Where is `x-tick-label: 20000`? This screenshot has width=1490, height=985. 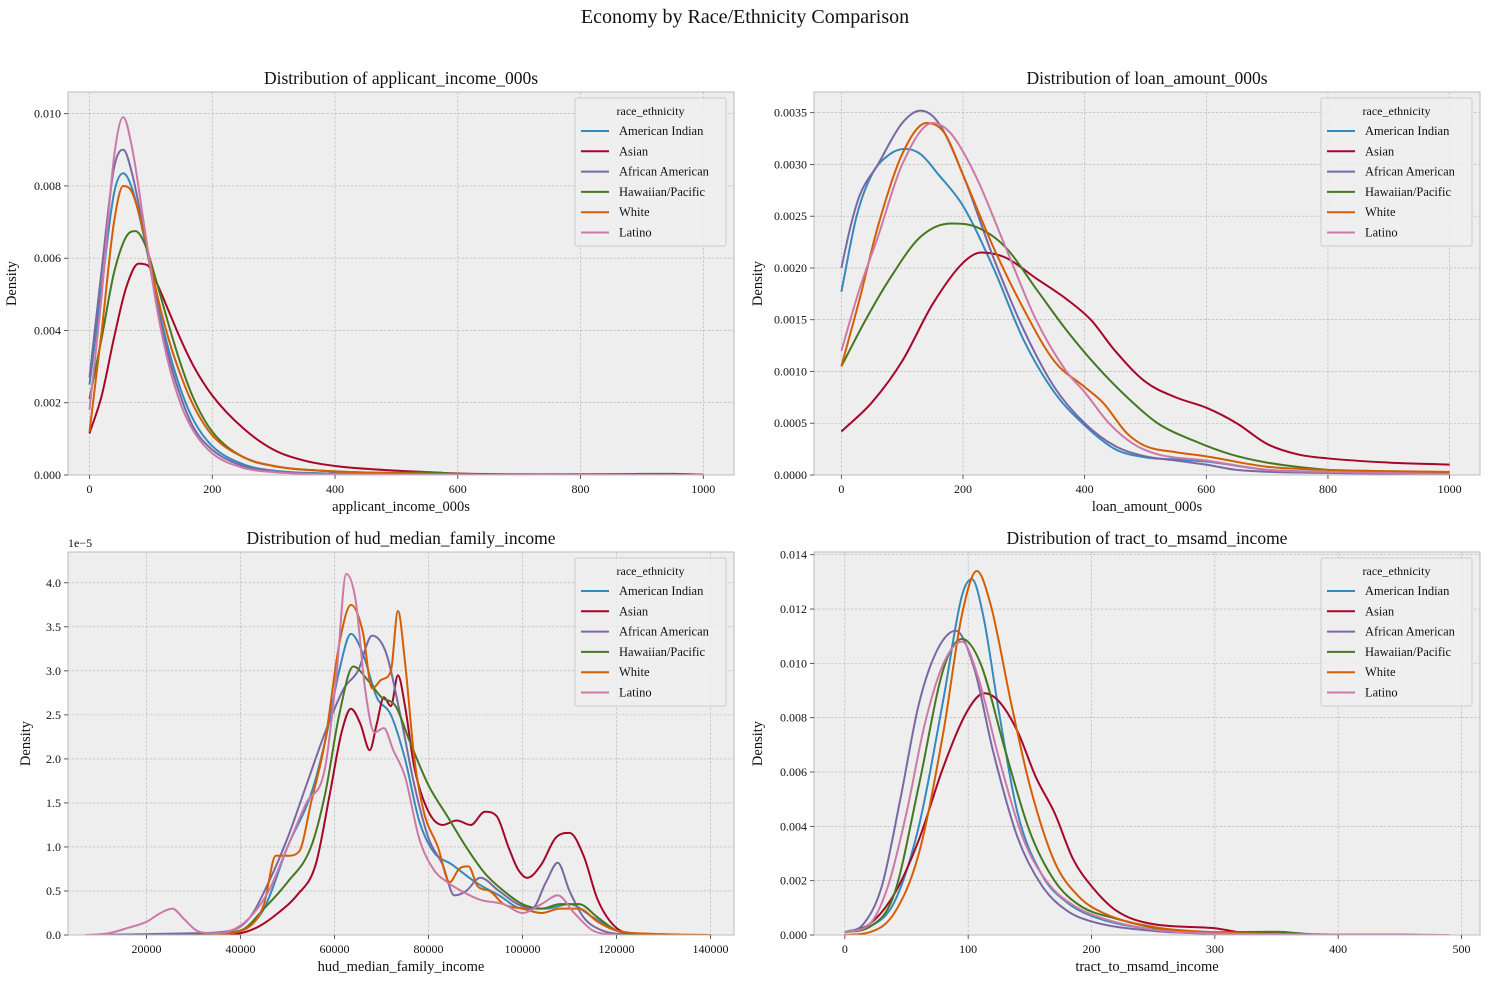
x-tick-label: 20000 is located at coordinates (146, 949).